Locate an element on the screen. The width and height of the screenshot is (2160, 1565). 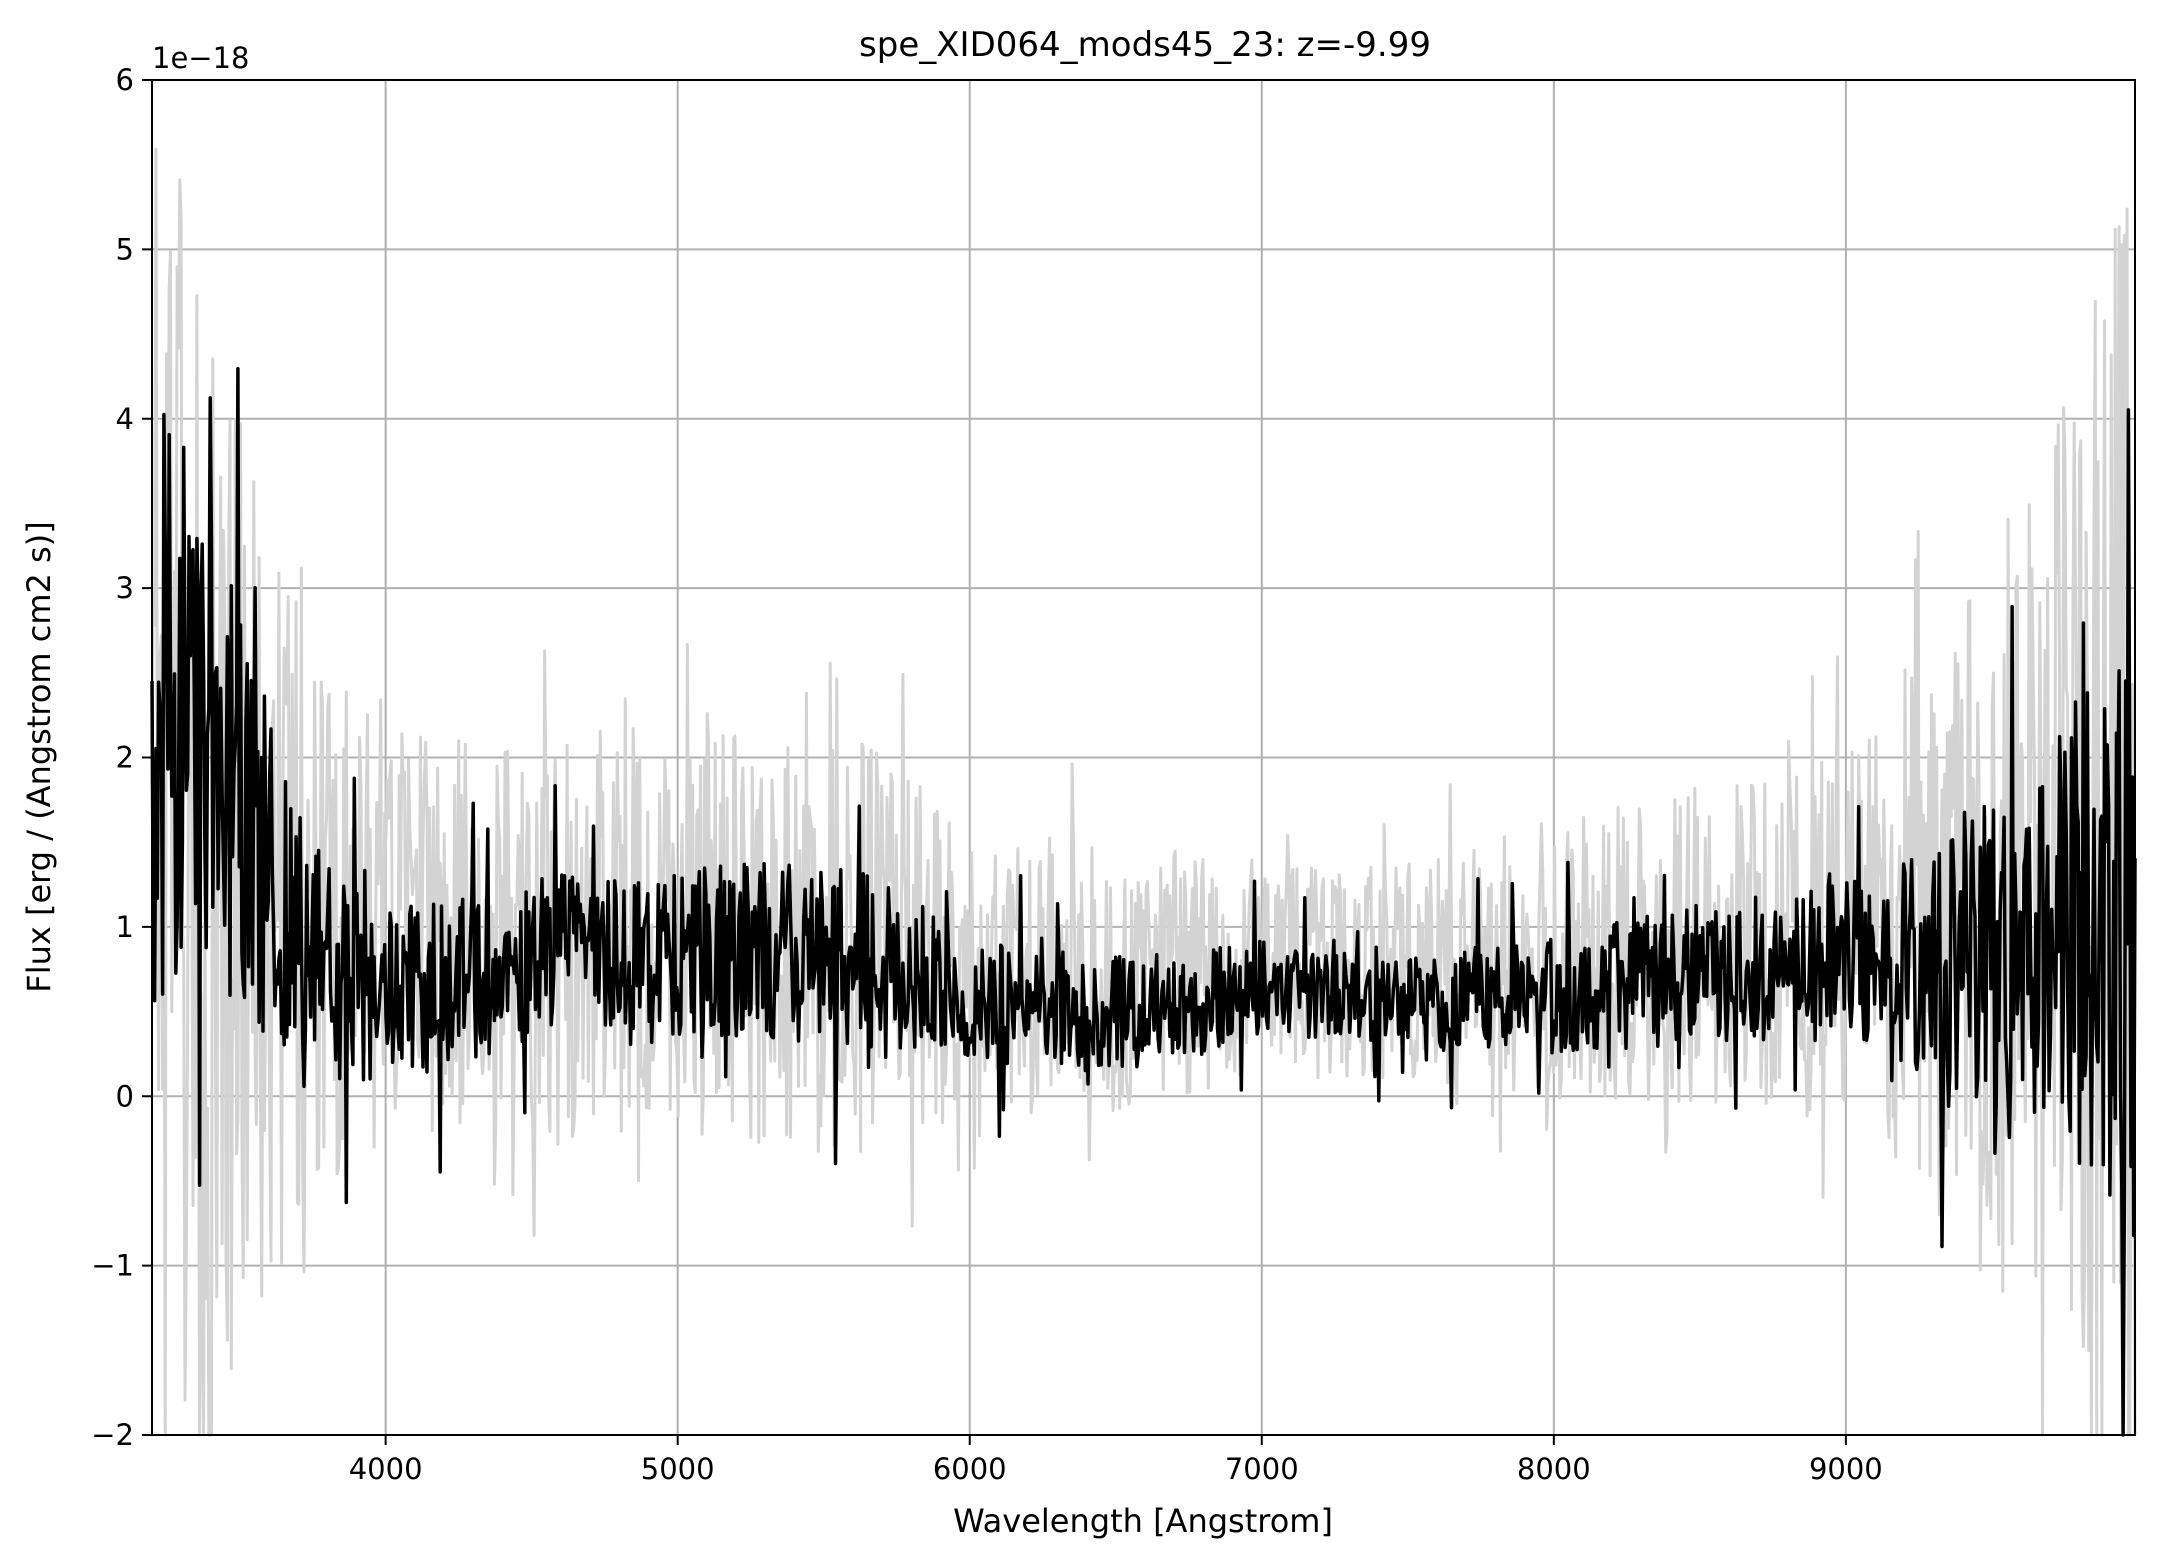
x-axis: 4000 5000 6000 7000 8000 9000 is located at coordinates (1116, 1460).